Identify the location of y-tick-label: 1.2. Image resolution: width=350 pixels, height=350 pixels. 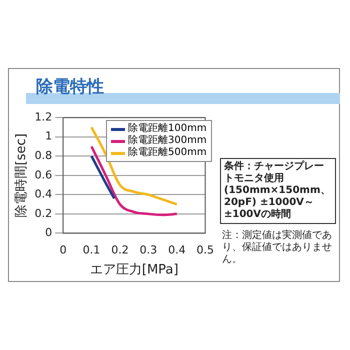
(43, 117).